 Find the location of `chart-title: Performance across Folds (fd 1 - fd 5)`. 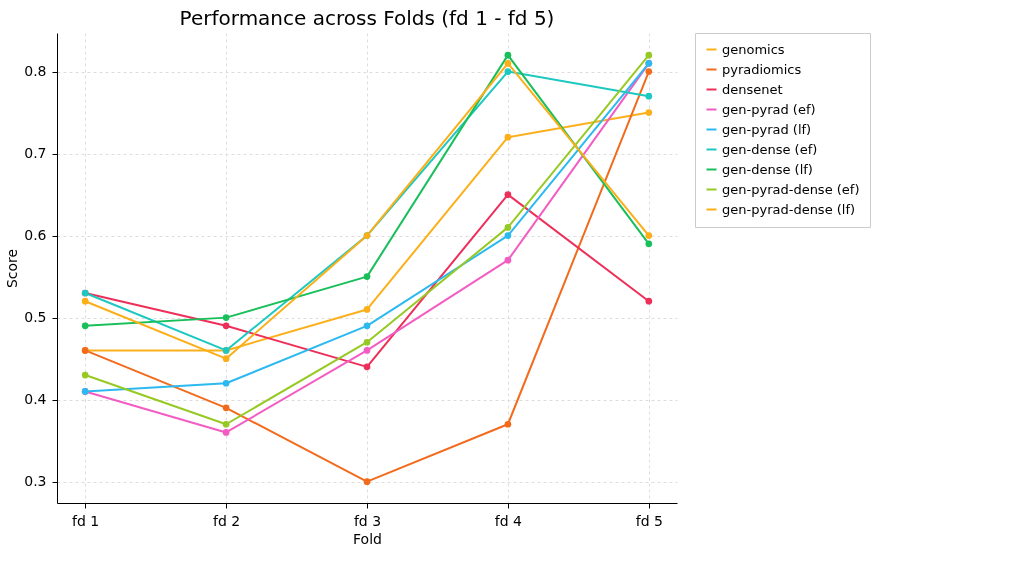

chart-title: Performance across Folds (fd 1 - fd 5) is located at coordinates (367, 17).